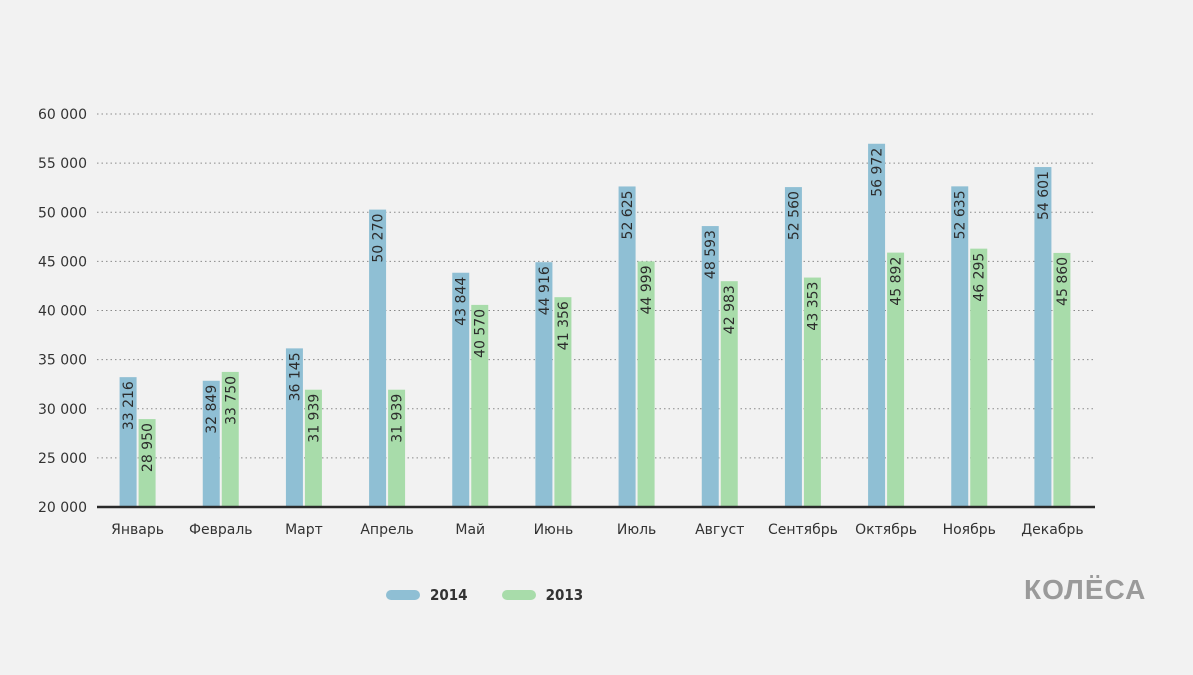 The image size is (1193, 675). What do you see at coordinates (878, 172) in the screenshot?
I see `bar-value-label: 56 972` at bounding box center [878, 172].